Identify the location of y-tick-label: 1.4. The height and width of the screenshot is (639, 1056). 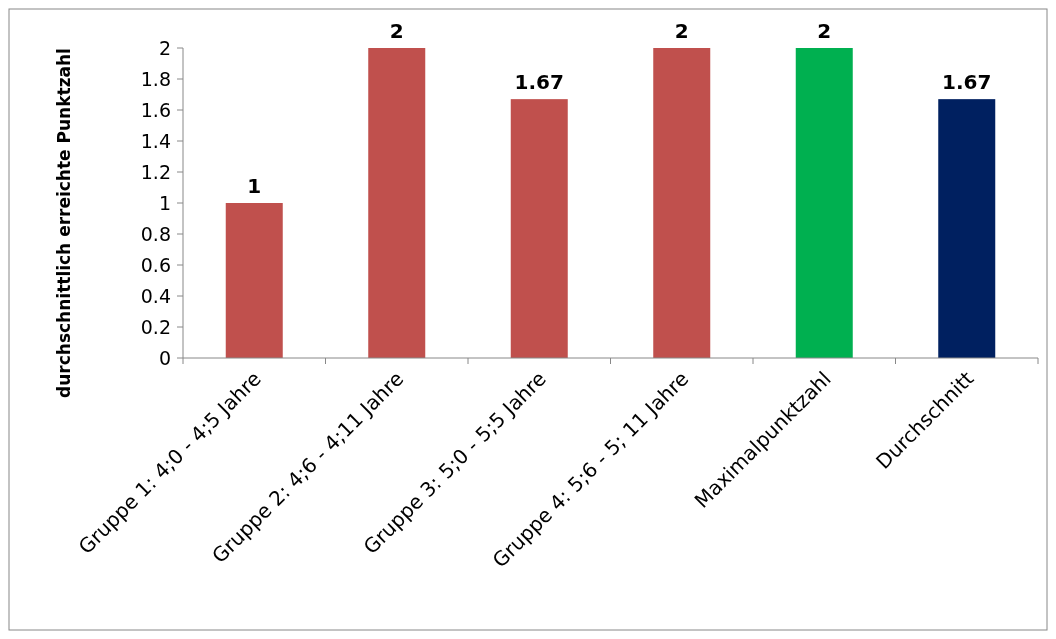
(155, 140).